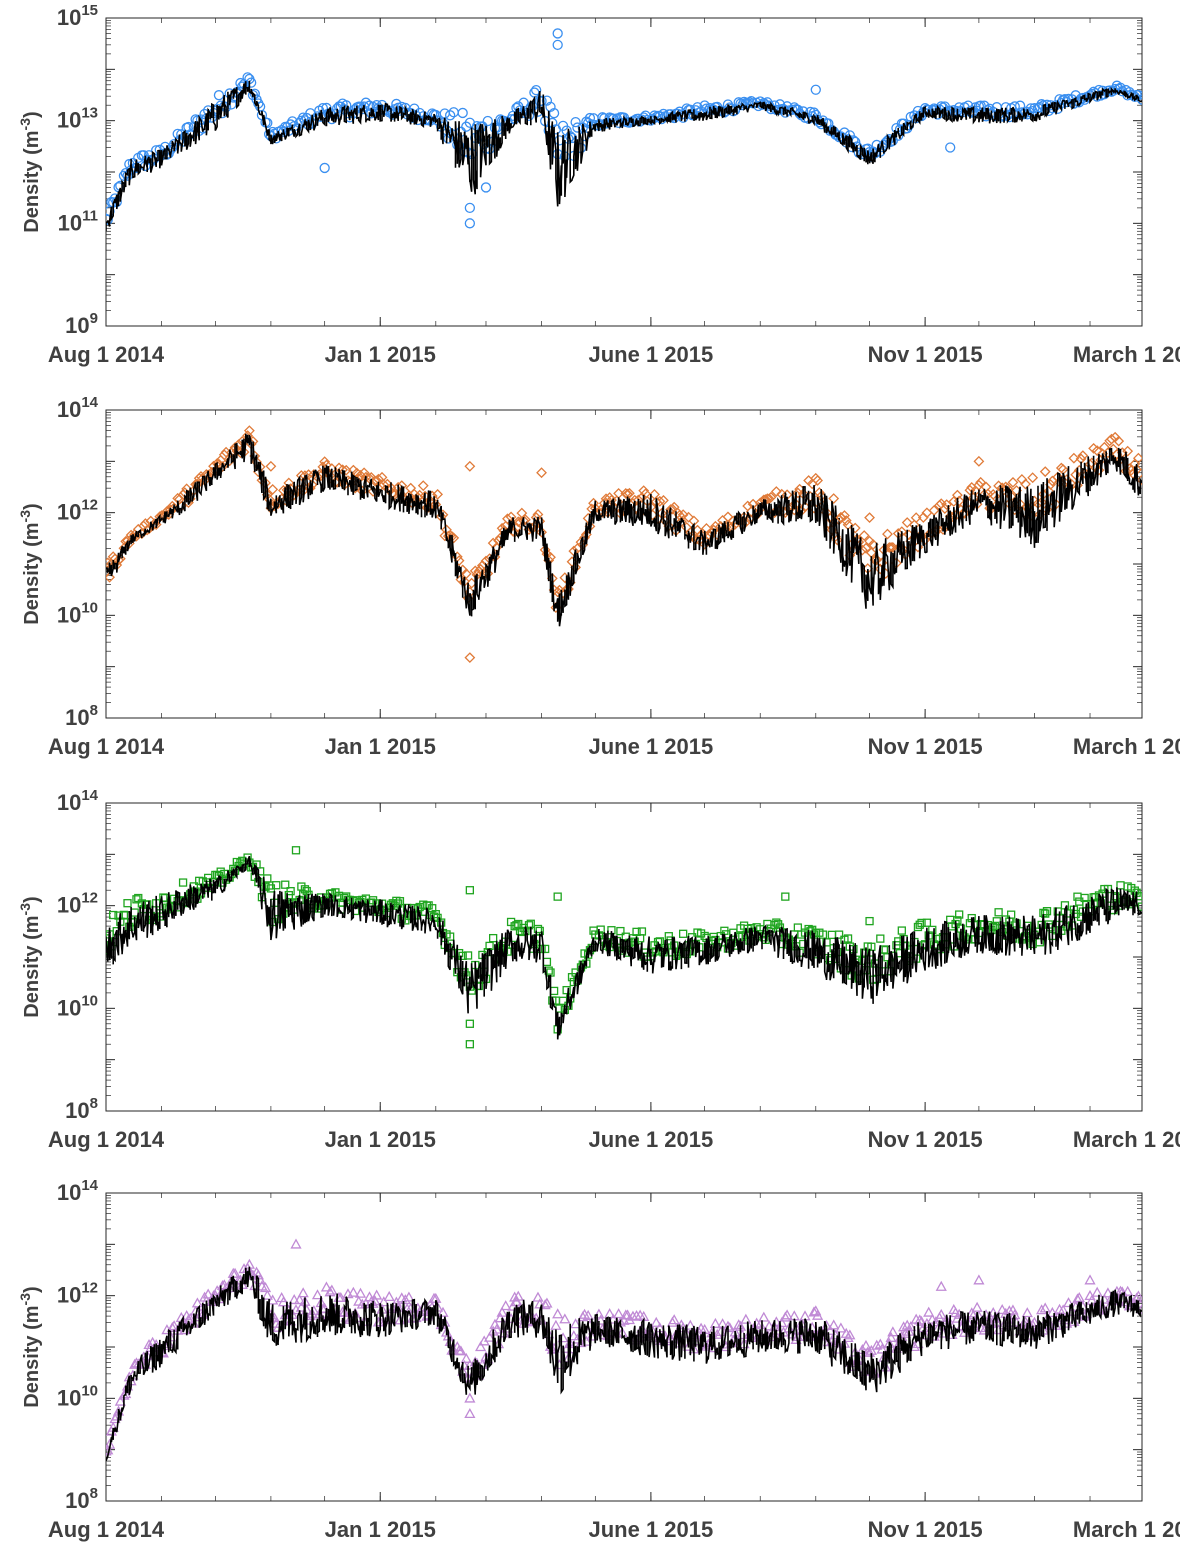 The height and width of the screenshot is (1565, 1180). Describe the element at coordinates (81, 1499) in the screenshot. I see `y-tick-label: 10⁸` at that location.